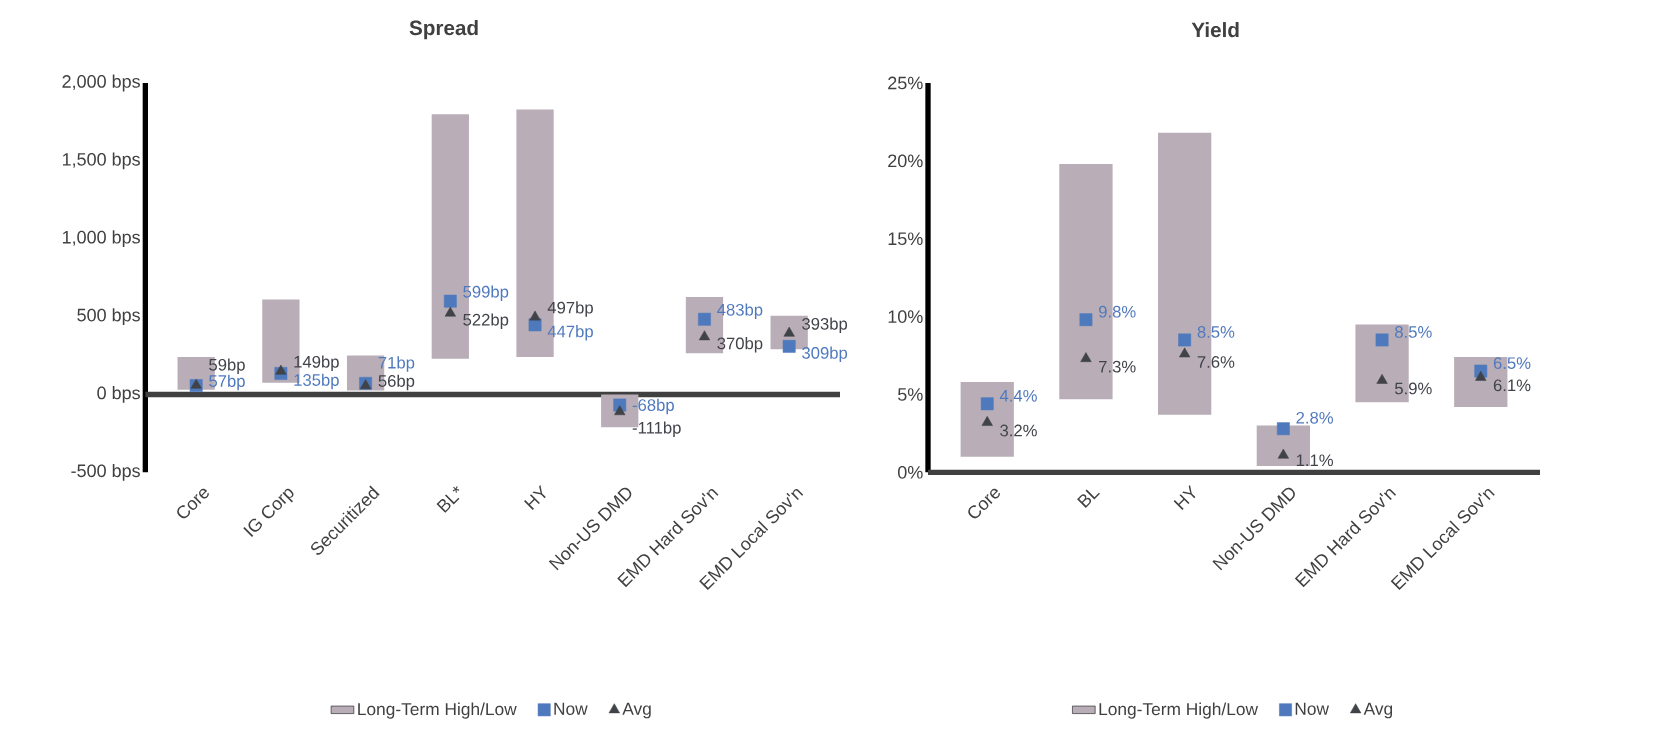 This screenshot has height=739, width=1671. Describe the element at coordinates (108, 316) in the screenshot. I see `y-tick-label: 500 bps` at that location.